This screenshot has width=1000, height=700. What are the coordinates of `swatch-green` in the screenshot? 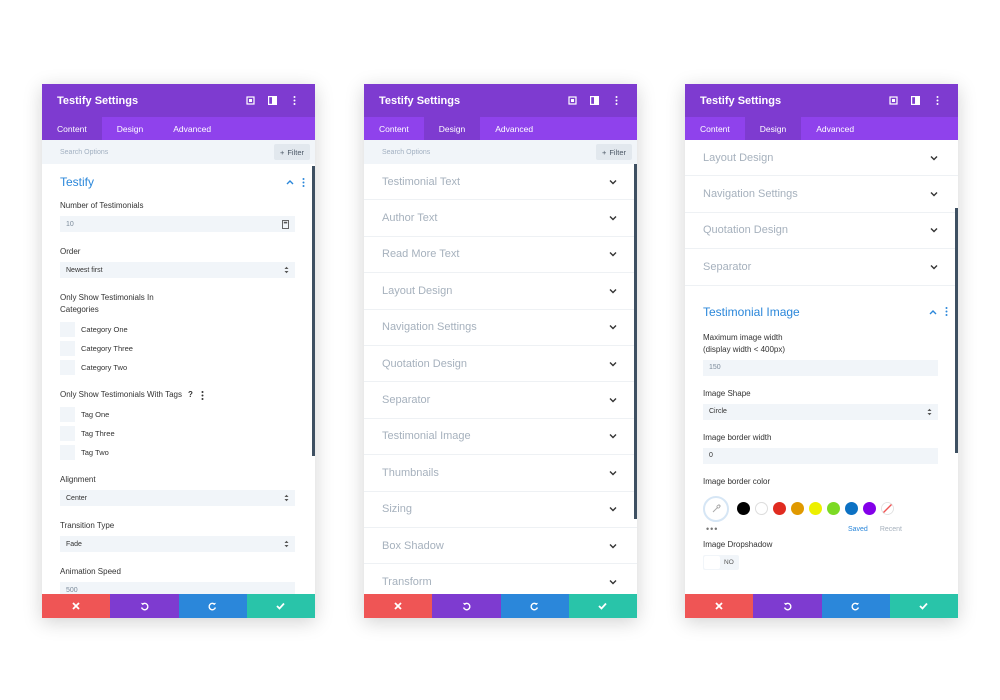 It's located at (833, 509).